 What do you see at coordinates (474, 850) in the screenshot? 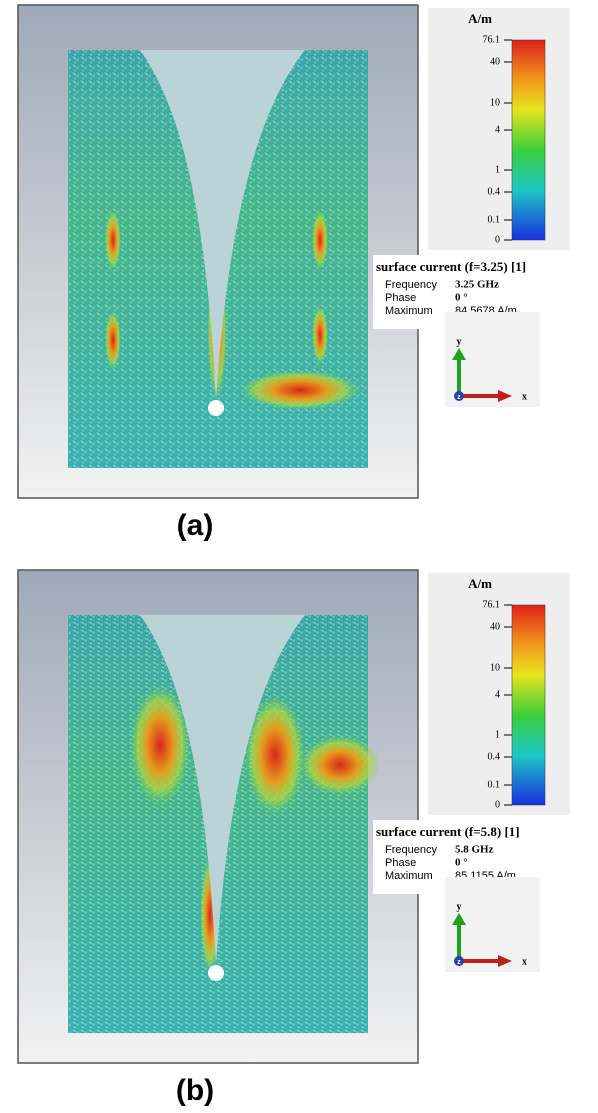
I see `info-value: 5.8 GHz` at bounding box center [474, 850].